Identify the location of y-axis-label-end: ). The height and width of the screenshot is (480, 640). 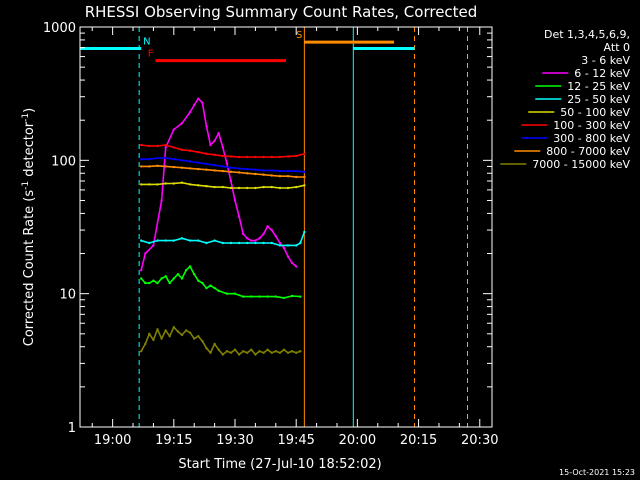
(29, 110).